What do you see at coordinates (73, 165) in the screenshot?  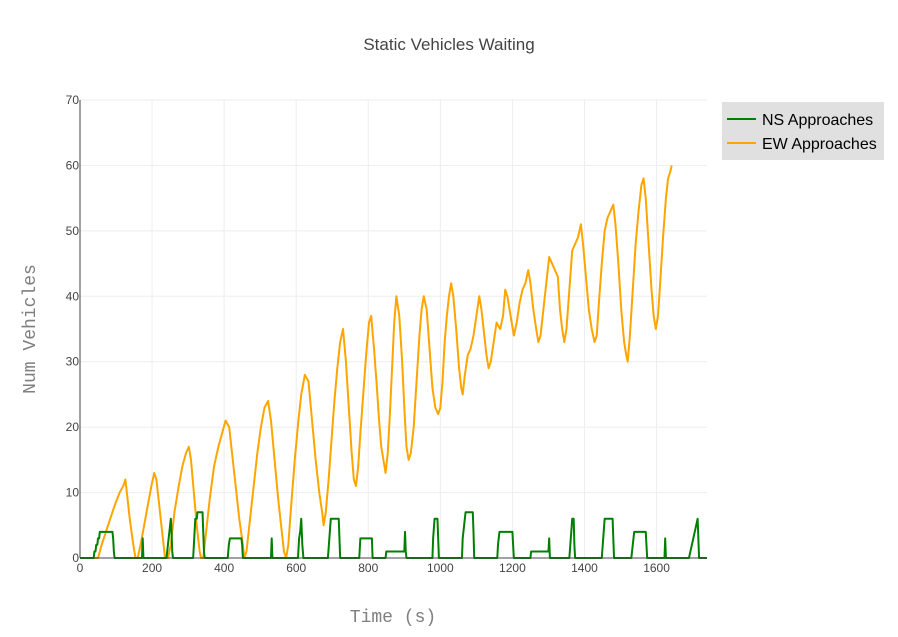 I see `y-tick-label: 60` at bounding box center [73, 165].